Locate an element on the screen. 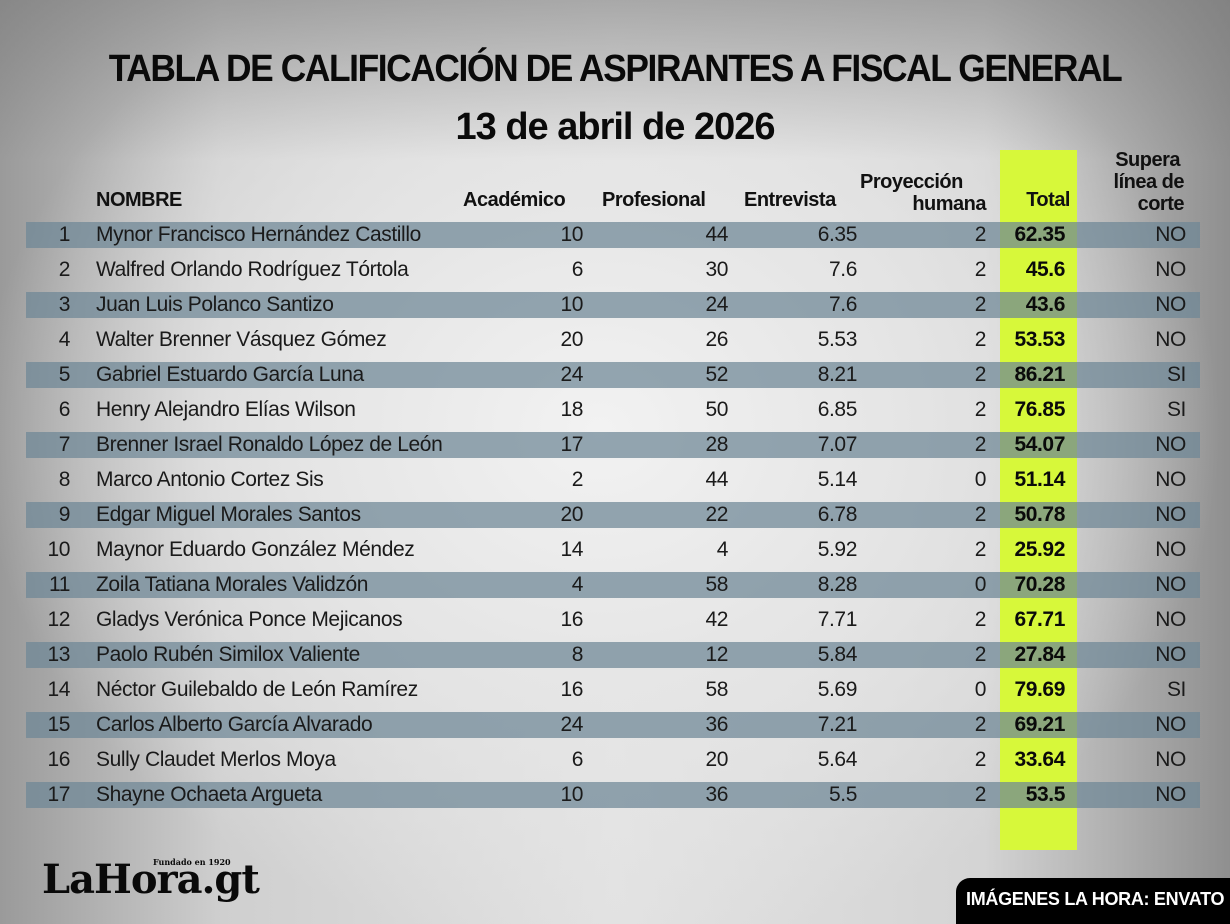 This screenshot has height=924, width=1230. score-profesional: 42 is located at coordinates (716, 619).